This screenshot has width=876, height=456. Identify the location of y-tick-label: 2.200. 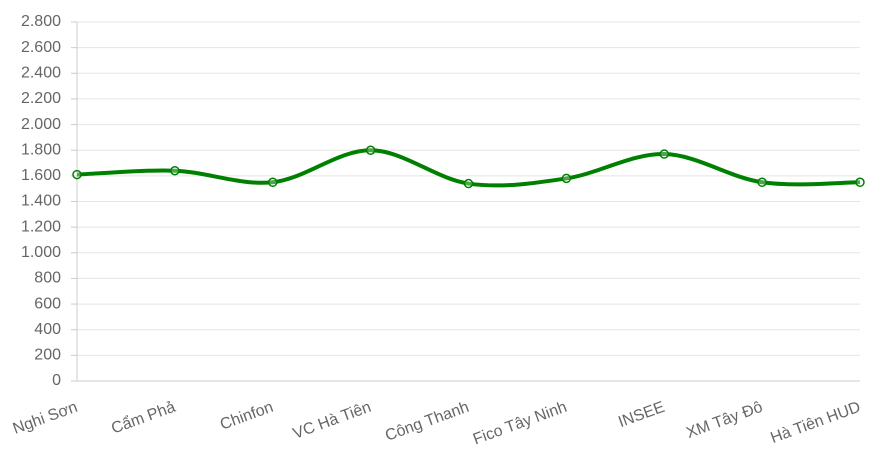
(41, 98).